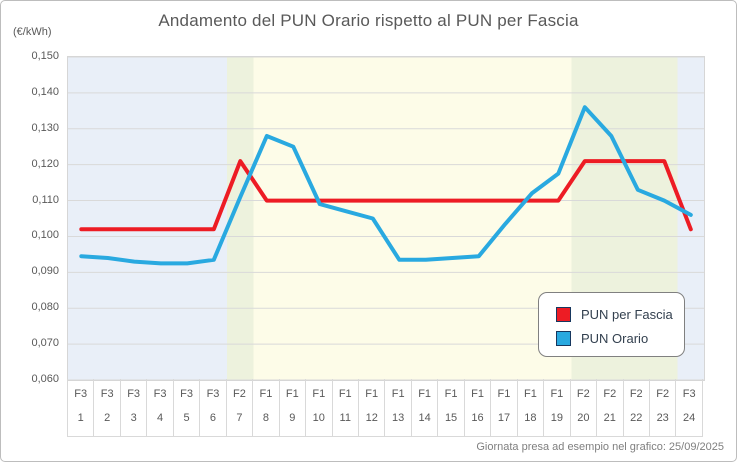  I want to click on y-tick-label: 0,060, so click(45, 379).